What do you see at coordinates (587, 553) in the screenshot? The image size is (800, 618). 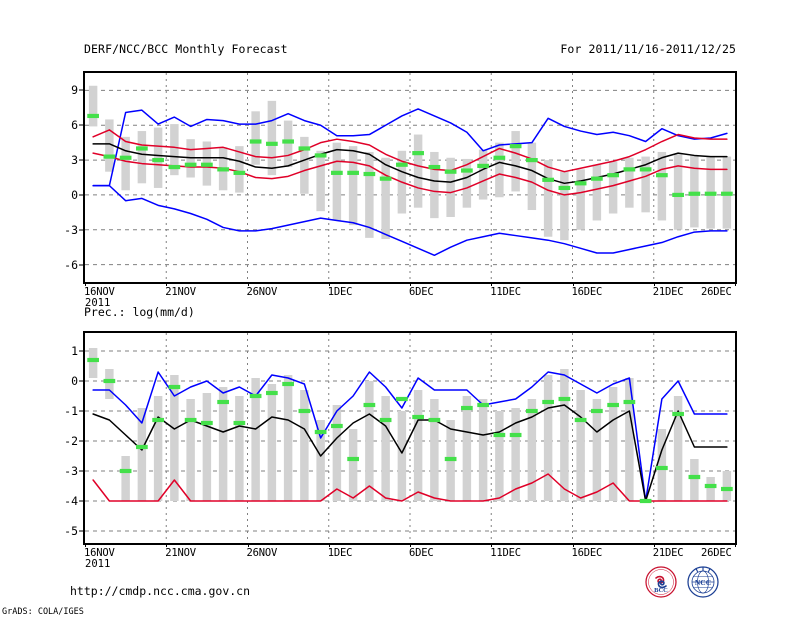 I see `x-axis-tick-label: 16DEC` at bounding box center [587, 553].